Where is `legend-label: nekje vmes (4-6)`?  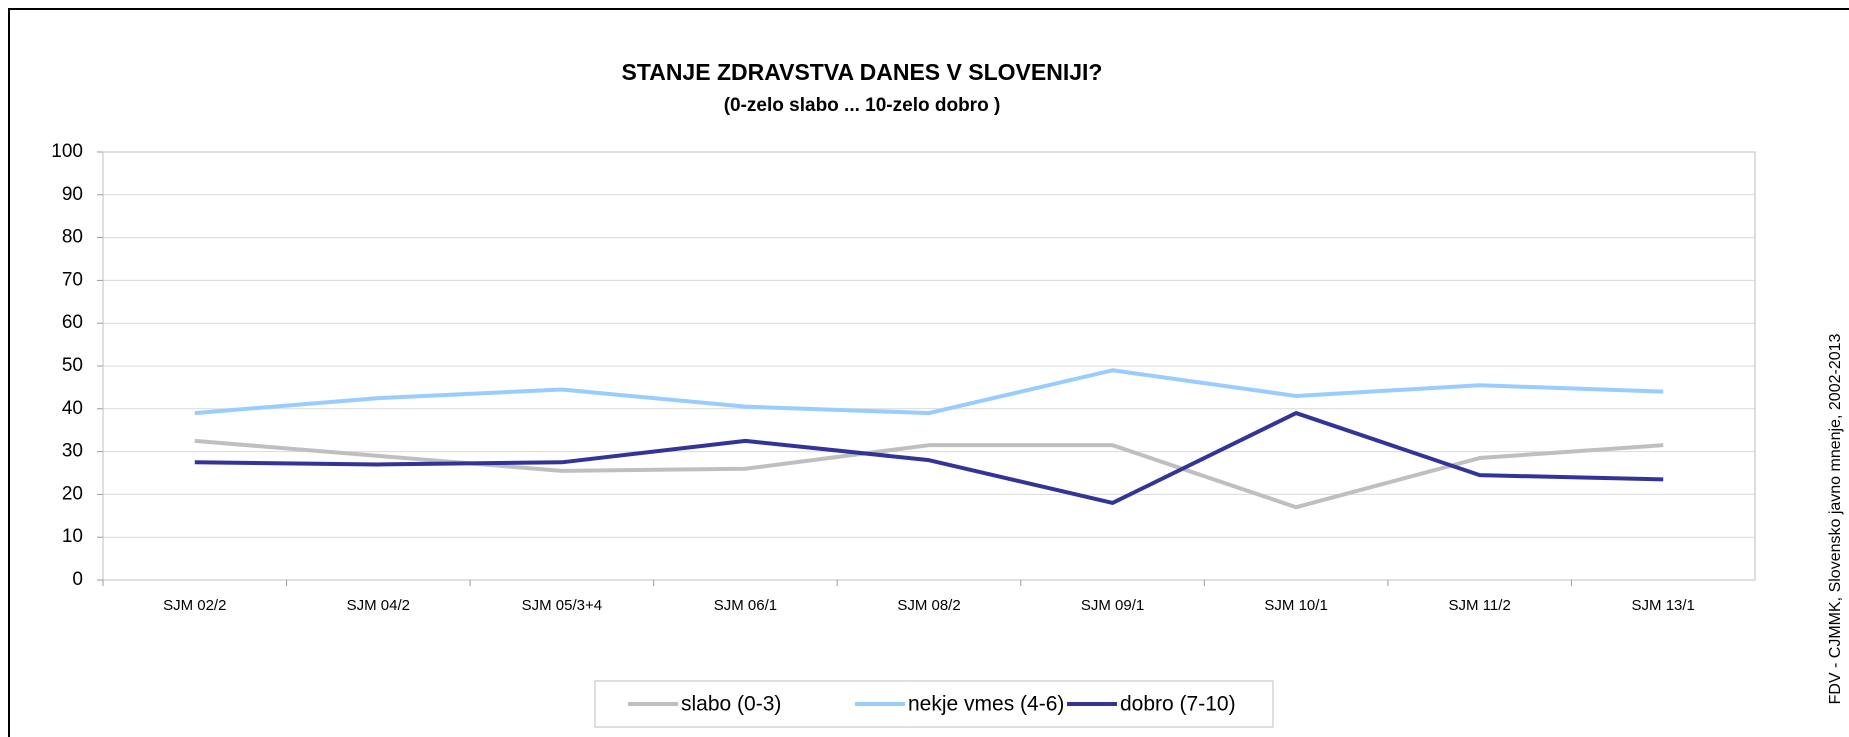 legend-label: nekje vmes (4-6) is located at coordinates (986, 704).